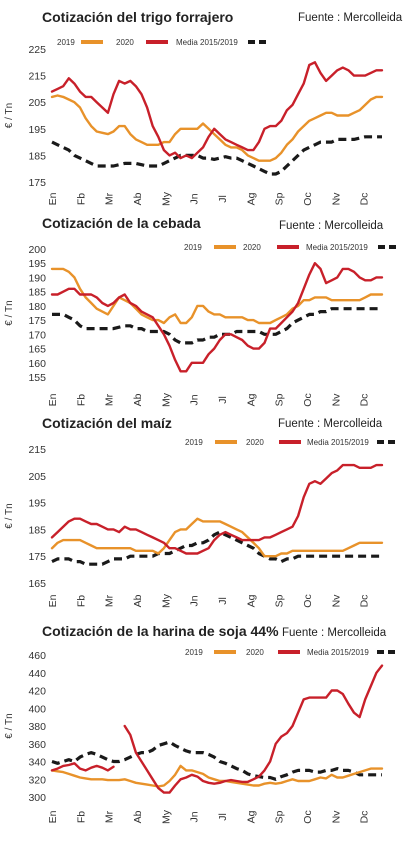 Image resolution: width=411 pixels, height=847 pixels. Describe the element at coordinates (37, 798) in the screenshot. I see `y-tick-label: 300` at that location.